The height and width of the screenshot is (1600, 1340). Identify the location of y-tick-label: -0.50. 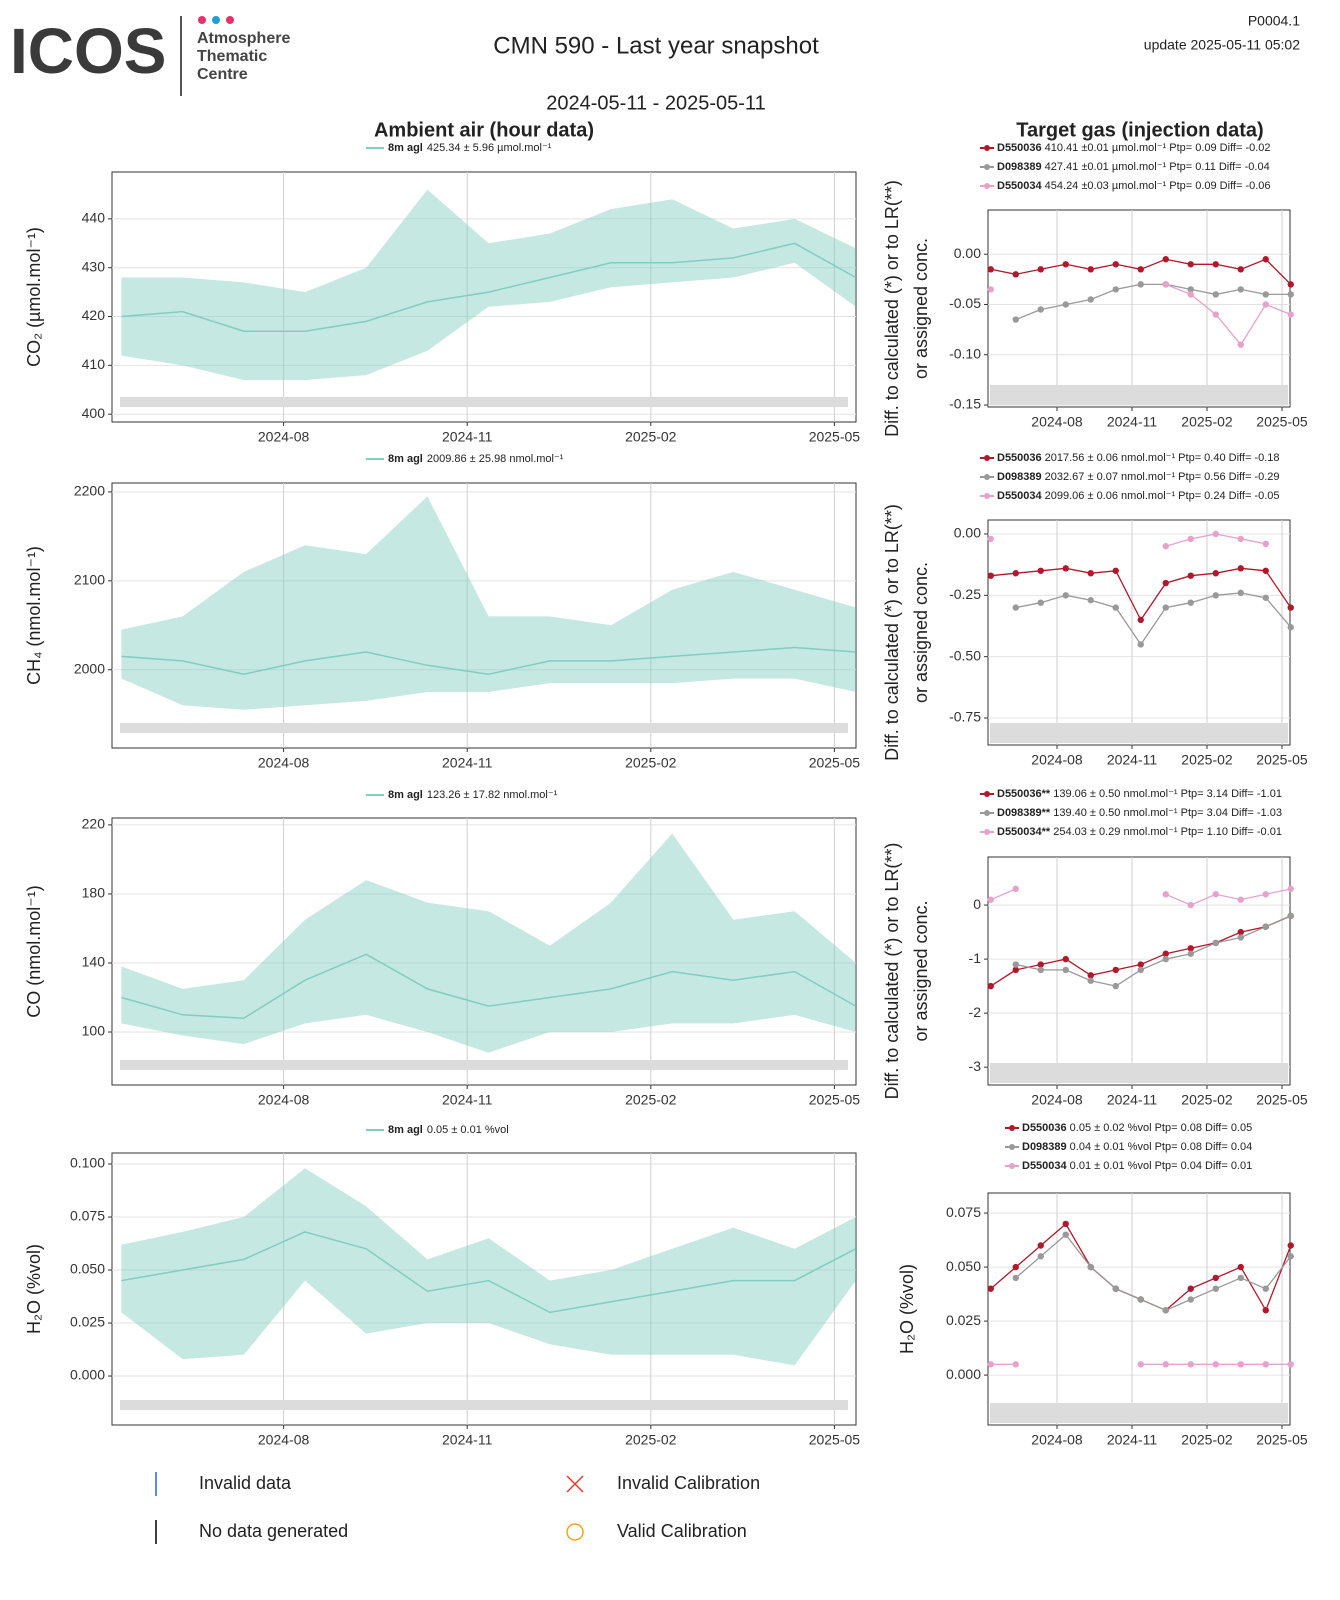
(965, 655).